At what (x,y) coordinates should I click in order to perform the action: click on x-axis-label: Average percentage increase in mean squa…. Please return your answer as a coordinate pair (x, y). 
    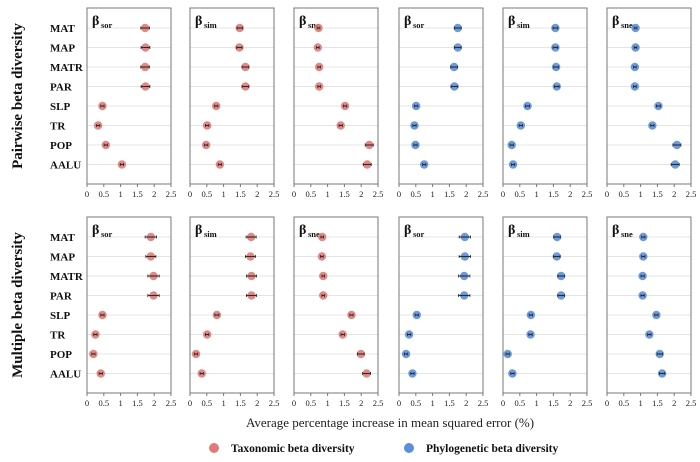
    Looking at the image, I should click on (390, 422).